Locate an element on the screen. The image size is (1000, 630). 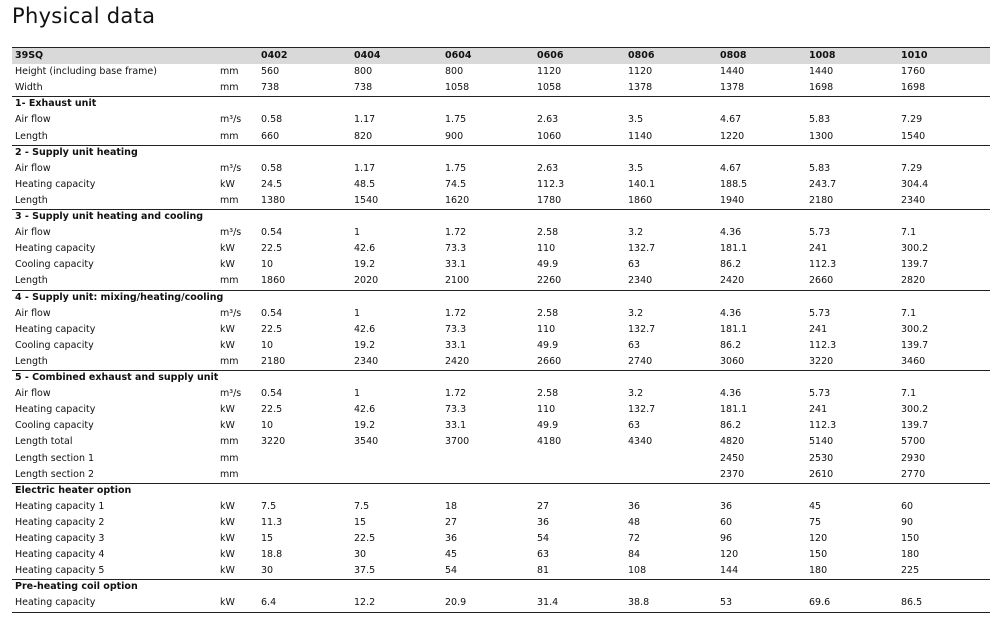
value-cell: 2.63 is located at coordinates (548, 120).